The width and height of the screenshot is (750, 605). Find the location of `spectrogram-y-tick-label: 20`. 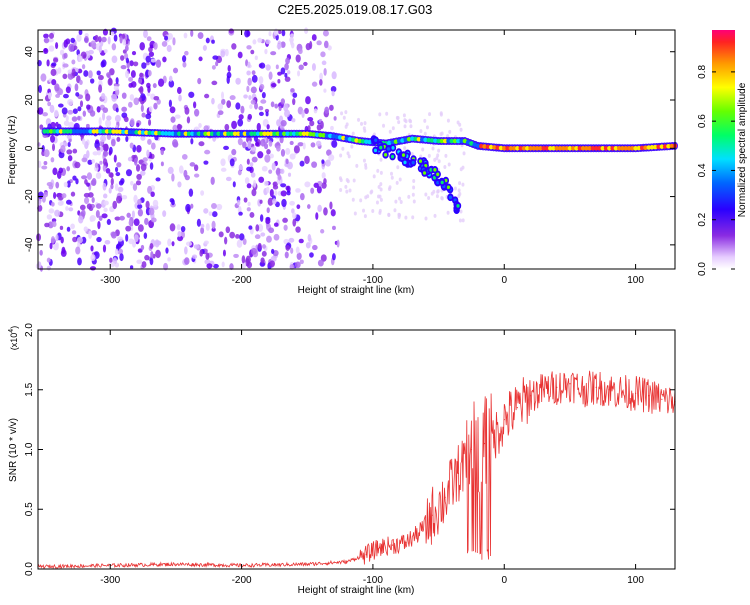

spectrogram-y-tick-label: 20 is located at coordinates (29, 100).